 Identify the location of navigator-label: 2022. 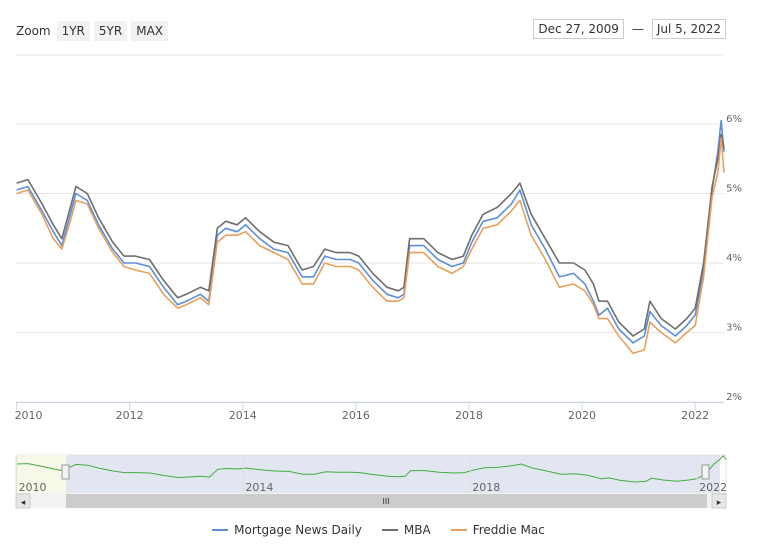
(713, 487).